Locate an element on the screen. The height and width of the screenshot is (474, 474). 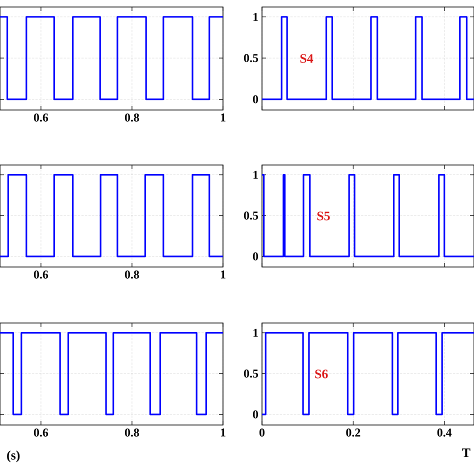
series-label: S6 is located at coordinates (321, 374).